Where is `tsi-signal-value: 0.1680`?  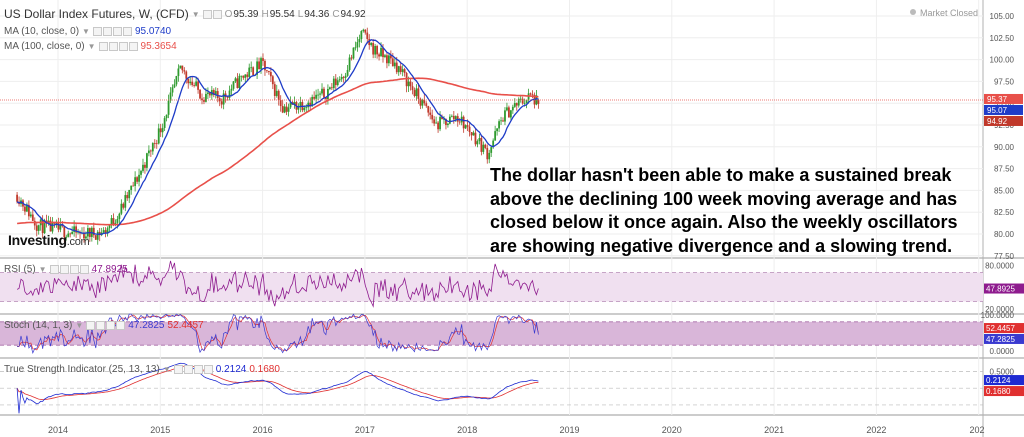
tsi-signal-value: 0.1680 is located at coordinates (264, 369).